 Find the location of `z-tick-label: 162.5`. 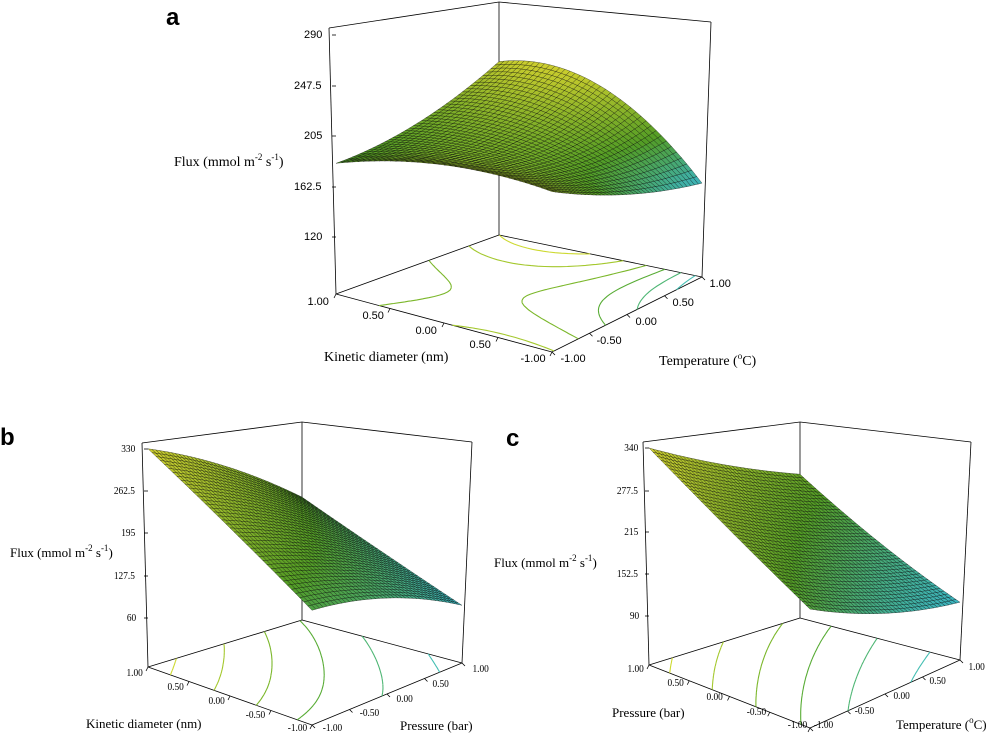

z-tick-label: 162.5 is located at coordinates (308, 186).